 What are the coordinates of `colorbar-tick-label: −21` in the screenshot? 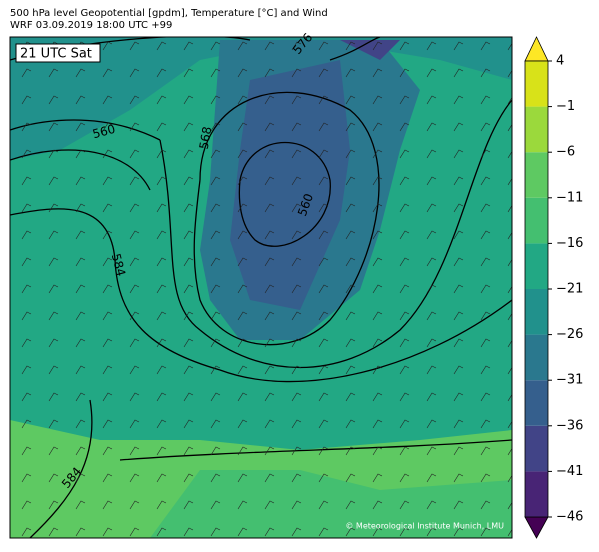 It's located at (569, 289).